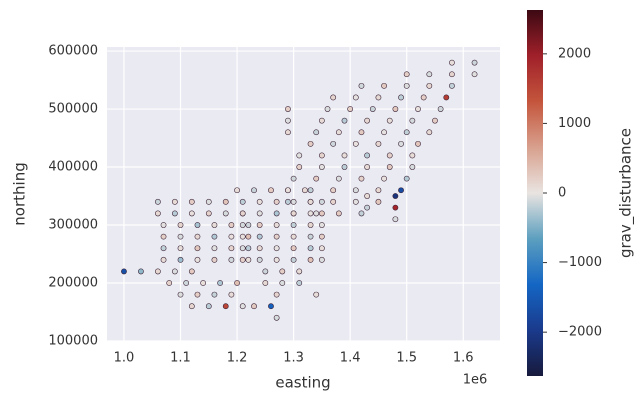 The height and width of the screenshot is (402, 644). What do you see at coordinates (73, 341) in the screenshot?
I see `y-tick-label: 100000` at bounding box center [73, 341].